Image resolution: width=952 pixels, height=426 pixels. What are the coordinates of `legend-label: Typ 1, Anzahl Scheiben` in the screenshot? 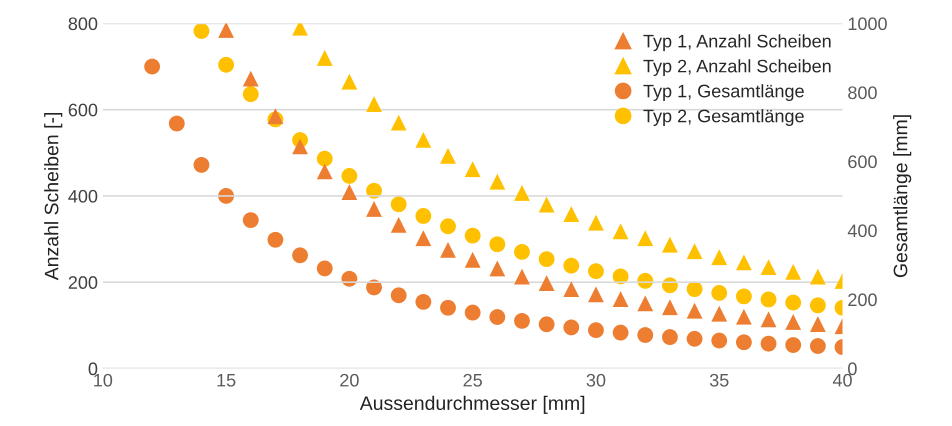 It's located at (737, 43).